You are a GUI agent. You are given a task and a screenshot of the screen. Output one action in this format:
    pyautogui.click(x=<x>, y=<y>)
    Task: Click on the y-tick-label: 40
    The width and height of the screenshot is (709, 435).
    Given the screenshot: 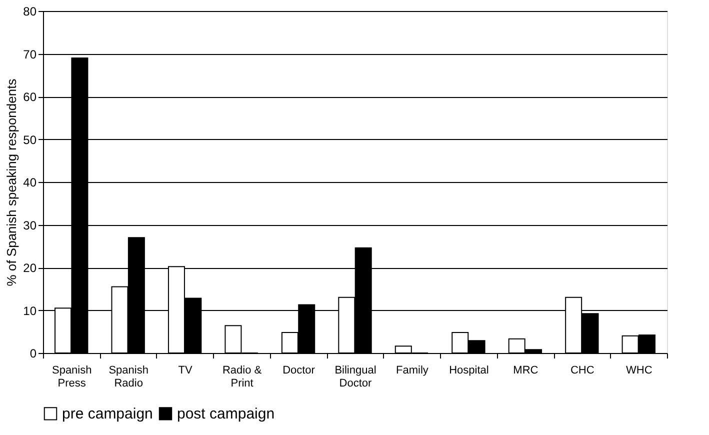 What is the action you would take?
    pyautogui.click(x=30, y=183)
    